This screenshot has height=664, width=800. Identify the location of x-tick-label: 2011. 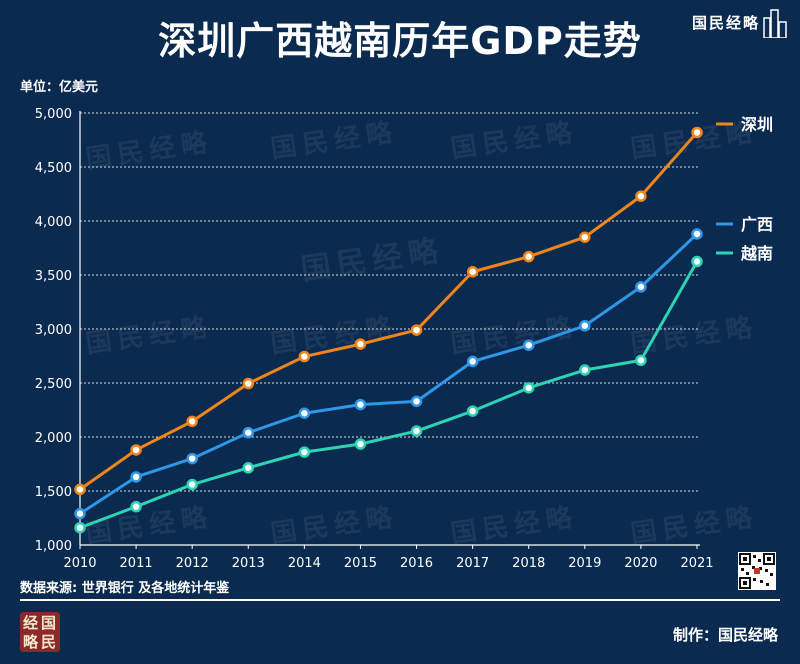
(136, 563).